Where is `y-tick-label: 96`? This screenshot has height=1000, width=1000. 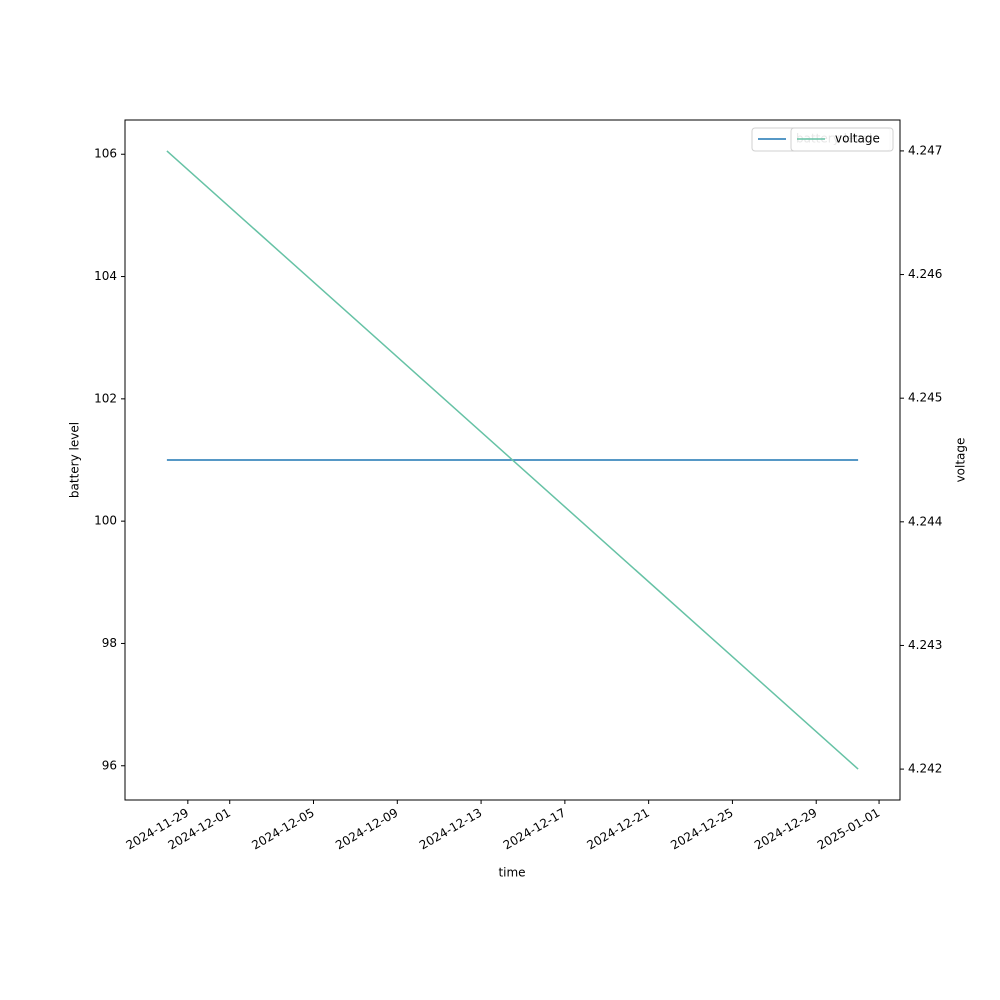
y-tick-label: 96 is located at coordinates (109, 765).